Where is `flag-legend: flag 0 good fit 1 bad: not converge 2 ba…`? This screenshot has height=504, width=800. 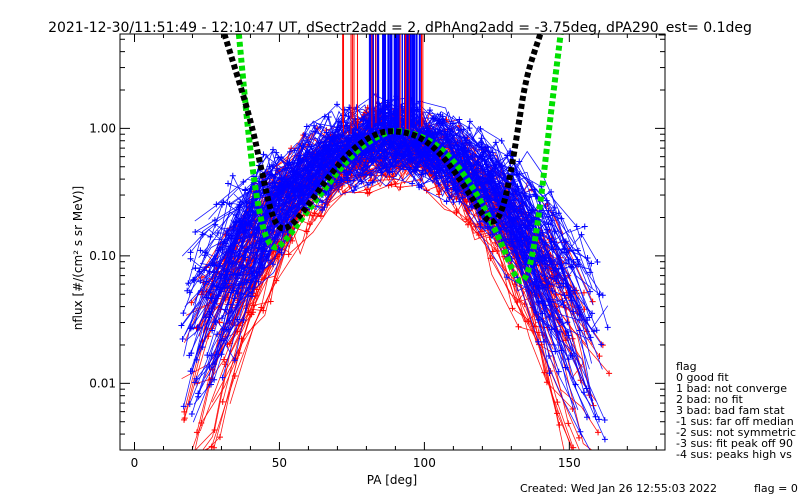 flag-legend: flag 0 good fit 1 bad: not converge 2 ba… is located at coordinates (736, 410).